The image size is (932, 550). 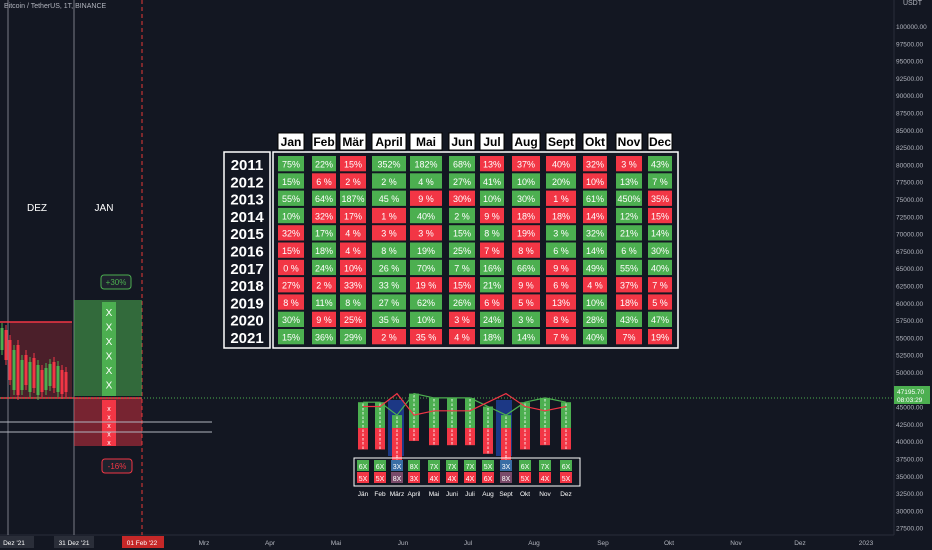 I want to click on return-value: 14%, so click(x=595, y=216).